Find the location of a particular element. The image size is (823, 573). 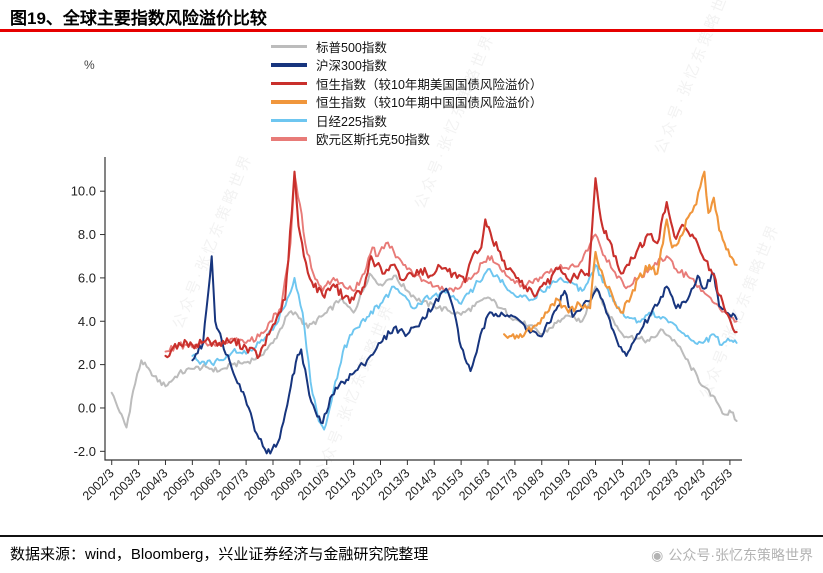

y-tick-label: 6.0 is located at coordinates (87, 277).